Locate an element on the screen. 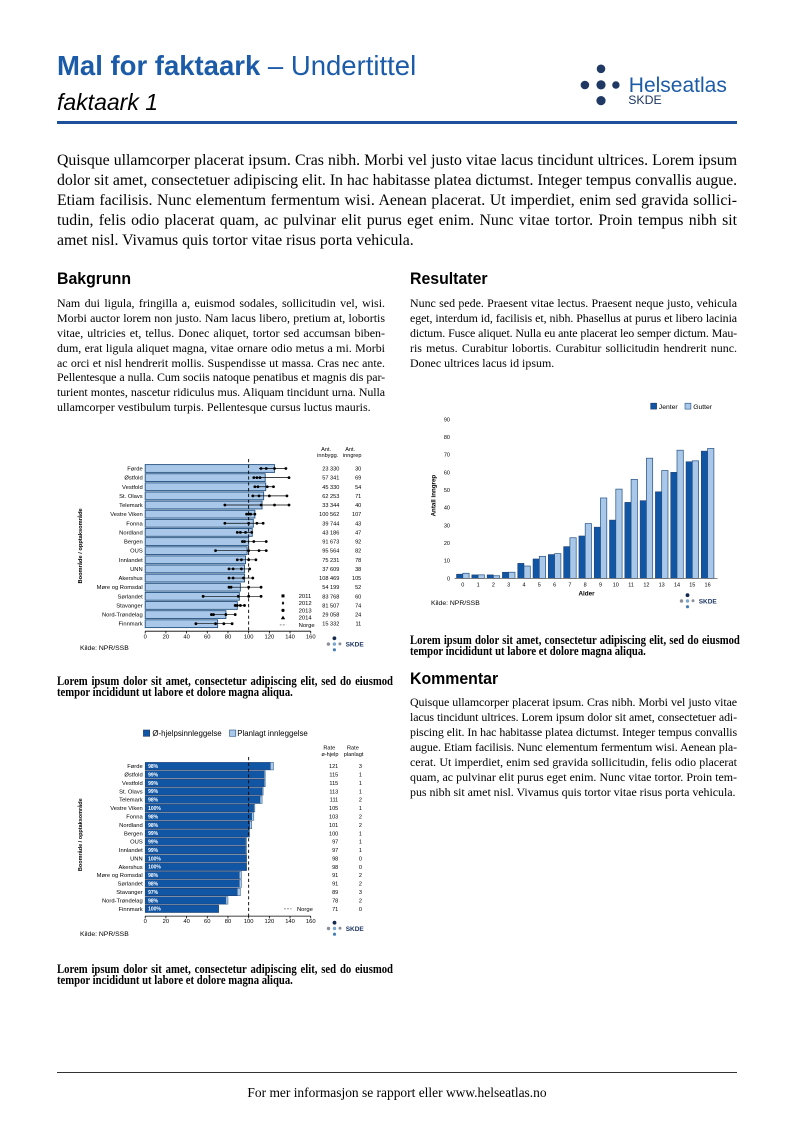 This screenshot has width=794, height=1123. svg-text: Nordland is located at coordinates (131, 533).